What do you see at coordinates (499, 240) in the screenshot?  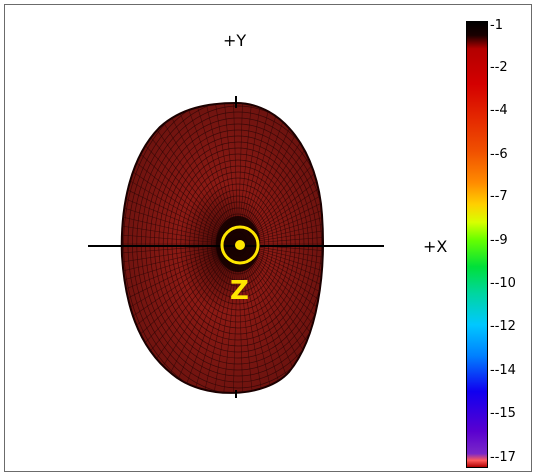 I see `colorbar-tick-label: --9` at bounding box center [499, 240].